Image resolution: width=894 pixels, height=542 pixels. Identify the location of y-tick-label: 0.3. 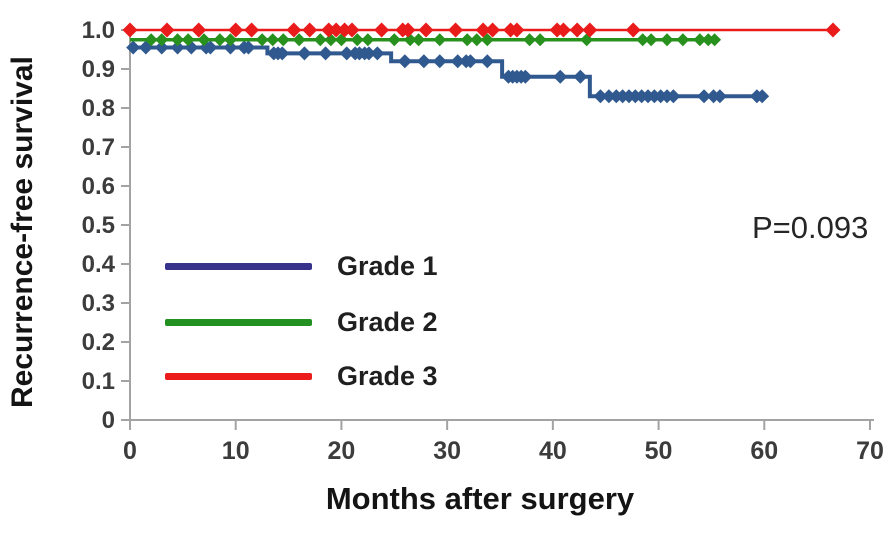
(98, 303).